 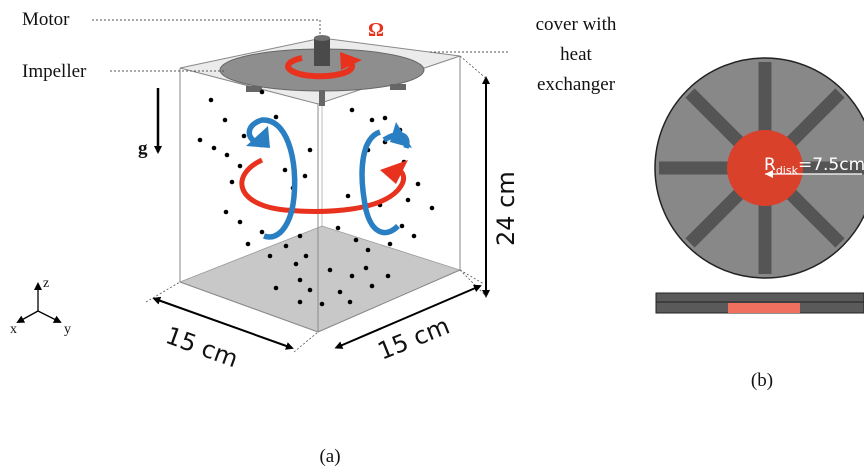 What do you see at coordinates (376, 30) in the screenshot?
I see `omega-label: Ω` at bounding box center [376, 30].